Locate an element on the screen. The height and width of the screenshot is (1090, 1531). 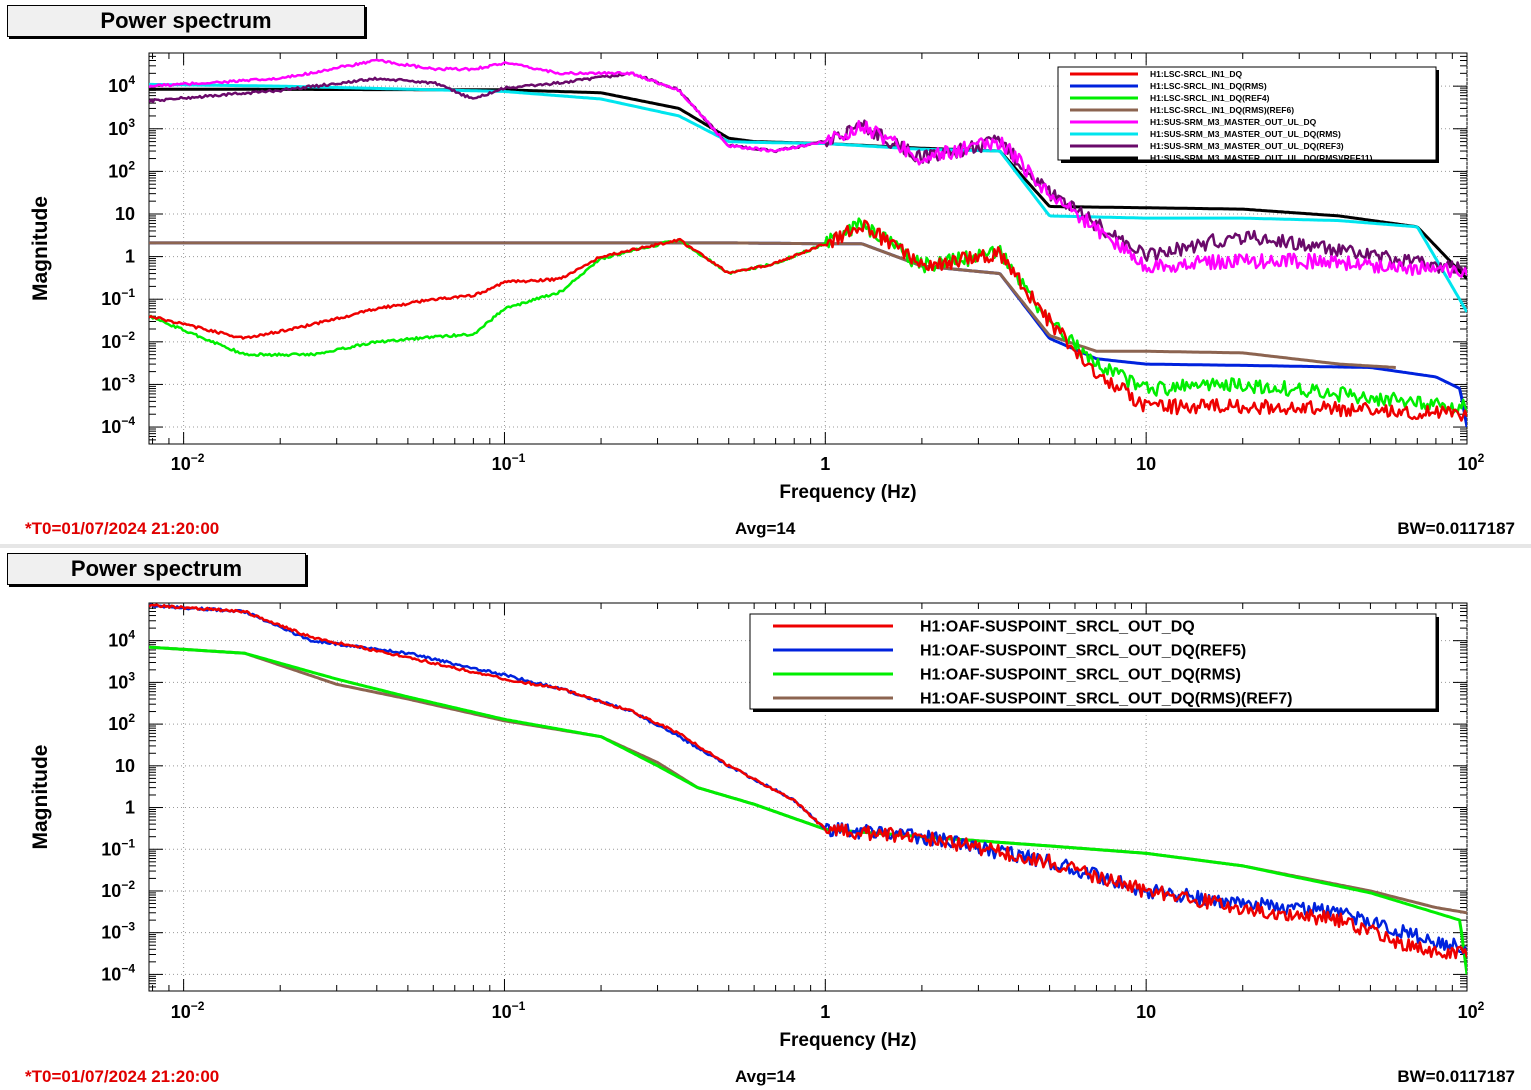
legend-entry: H1:OAF-SUSPOINT_SRCL_OUT_DQ(RMS)(REF7) is located at coordinates (1106, 699).